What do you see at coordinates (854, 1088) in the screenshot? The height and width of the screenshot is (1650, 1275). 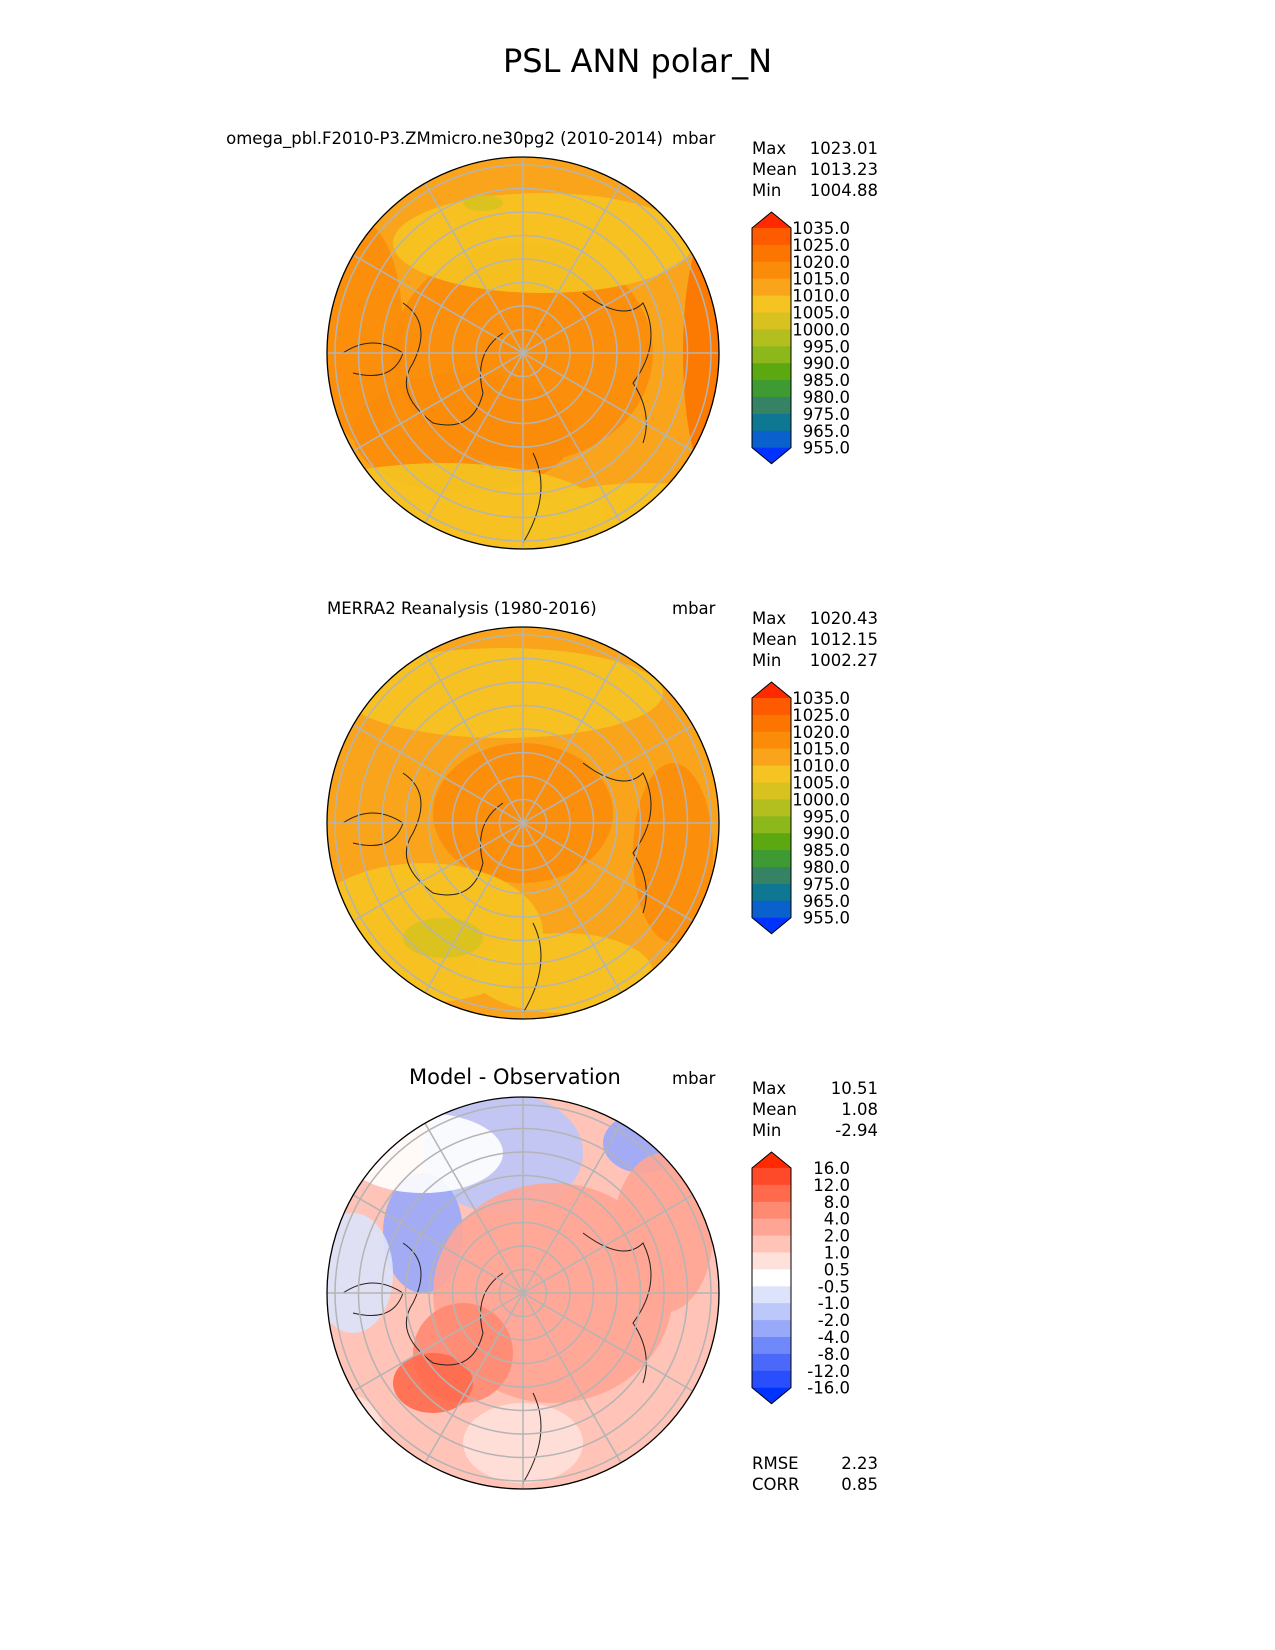 I see `max-value: 10.51` at bounding box center [854, 1088].